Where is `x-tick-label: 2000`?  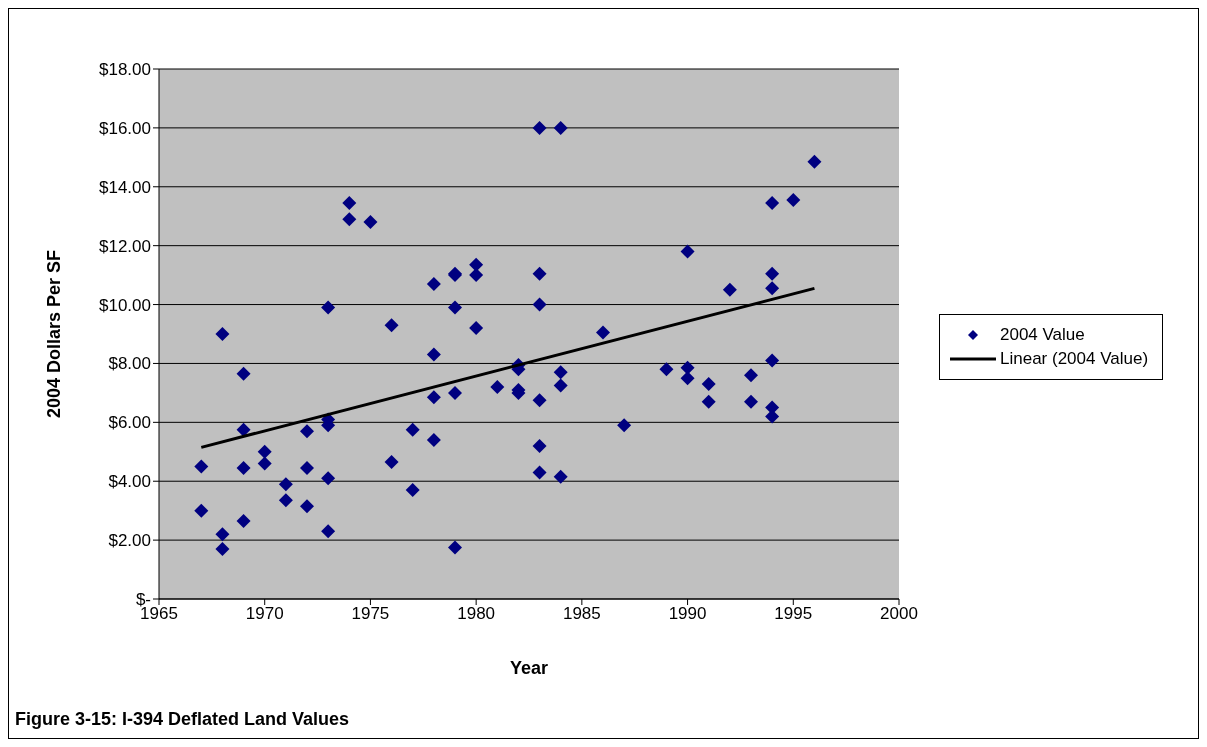
x-tick-label: 2000 is located at coordinates (899, 614).